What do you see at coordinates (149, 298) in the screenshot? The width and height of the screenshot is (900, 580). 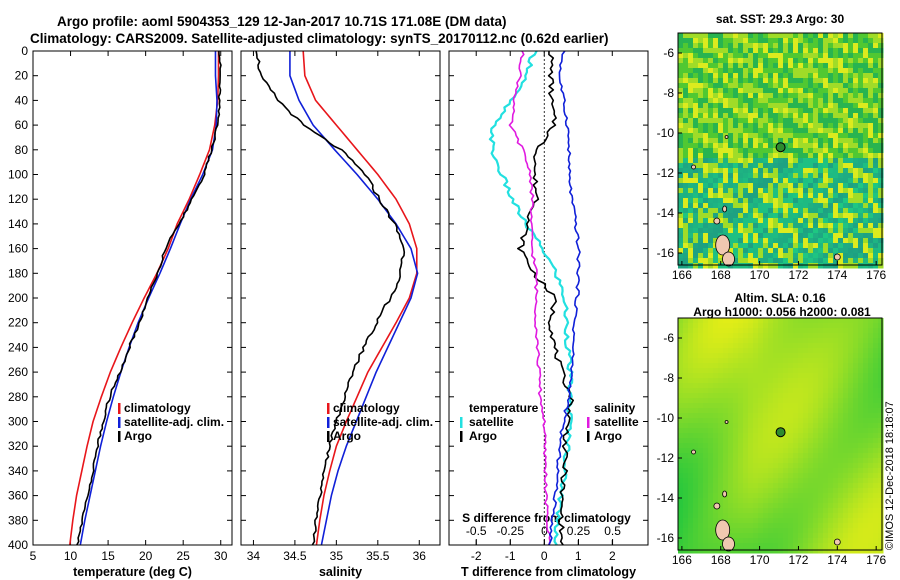 I see `series-line-argo` at bounding box center [149, 298].